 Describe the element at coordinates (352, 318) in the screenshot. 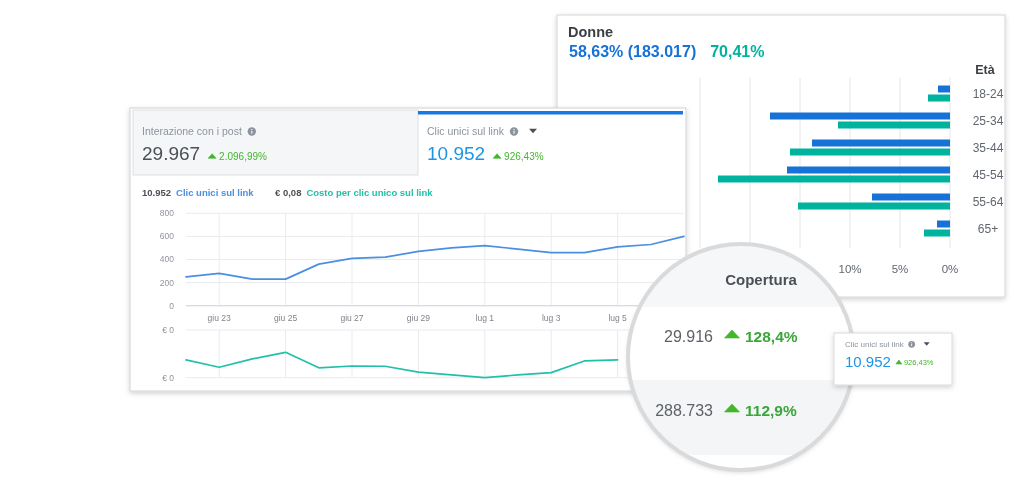

I see `x-tick-label: giu 27` at that location.